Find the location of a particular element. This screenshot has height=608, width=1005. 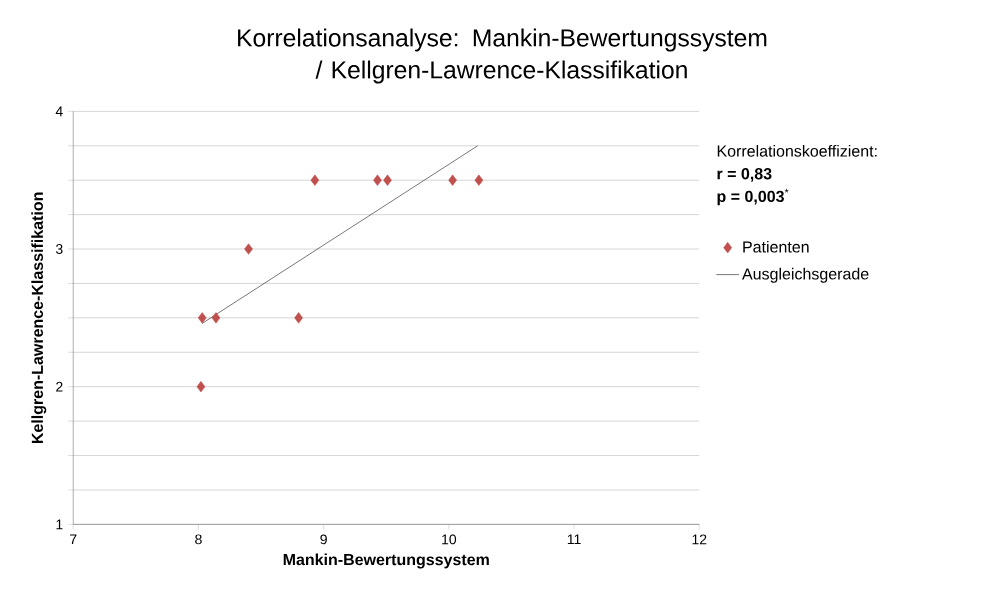

legend-label: Patienten is located at coordinates (776, 246).